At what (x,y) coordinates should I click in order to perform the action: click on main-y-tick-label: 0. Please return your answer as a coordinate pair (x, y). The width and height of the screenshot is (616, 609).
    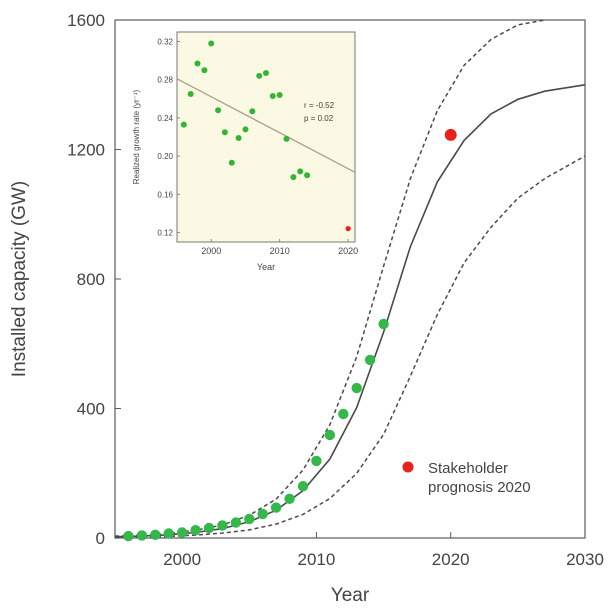
    Looking at the image, I should click on (100, 538).